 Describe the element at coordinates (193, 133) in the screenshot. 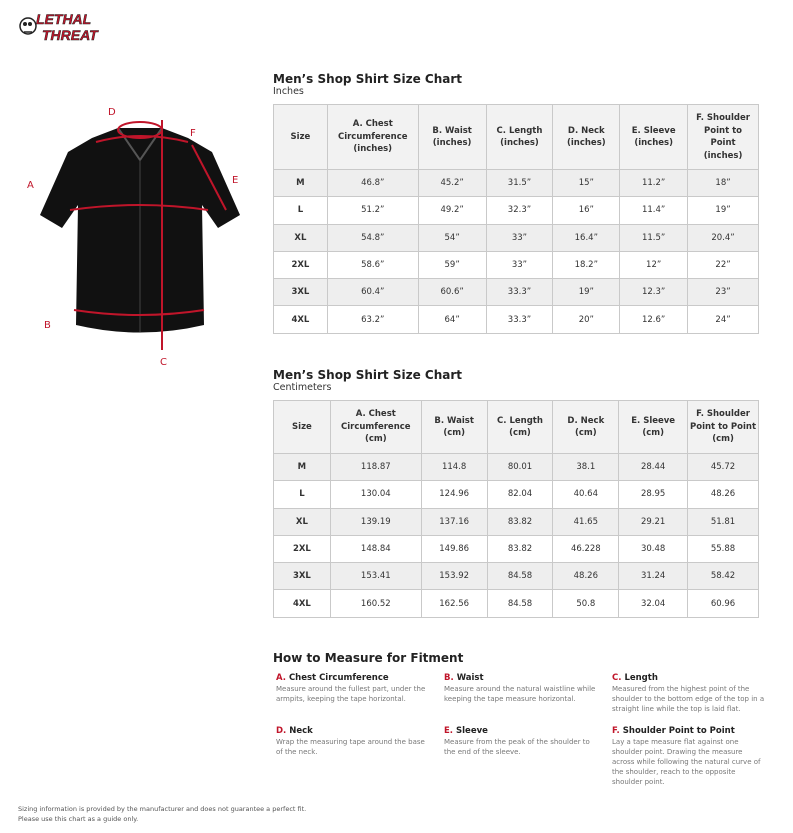

I see `label-f: F` at that location.